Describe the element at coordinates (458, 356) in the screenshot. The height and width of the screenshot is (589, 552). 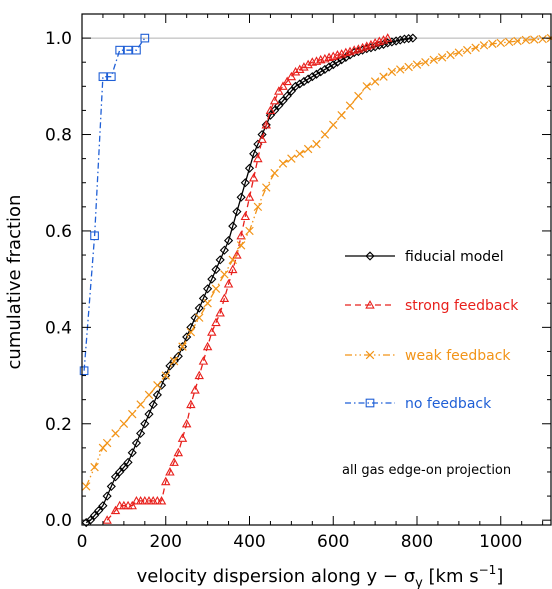
I see `legend-label: weak feedback` at that location.